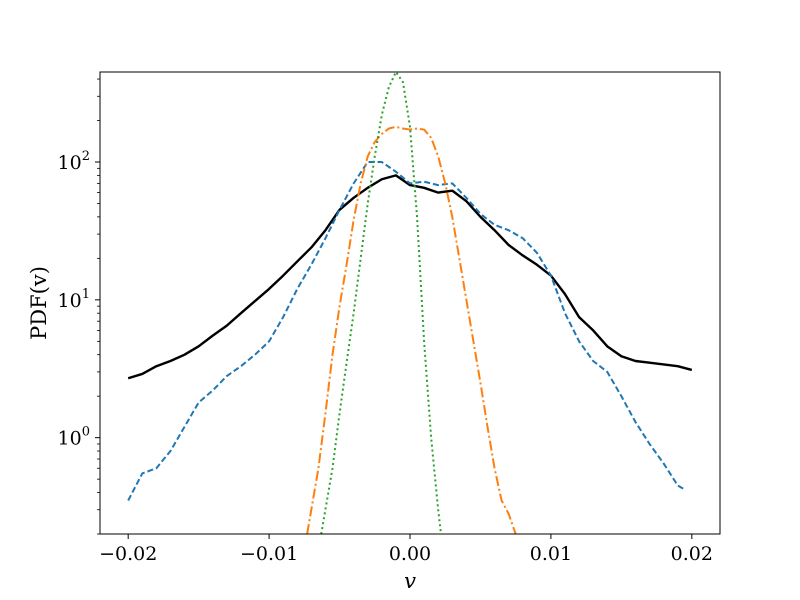 This screenshot has width=800, height=600. I want to click on x-tick-label: −0.02, so click(128, 554).